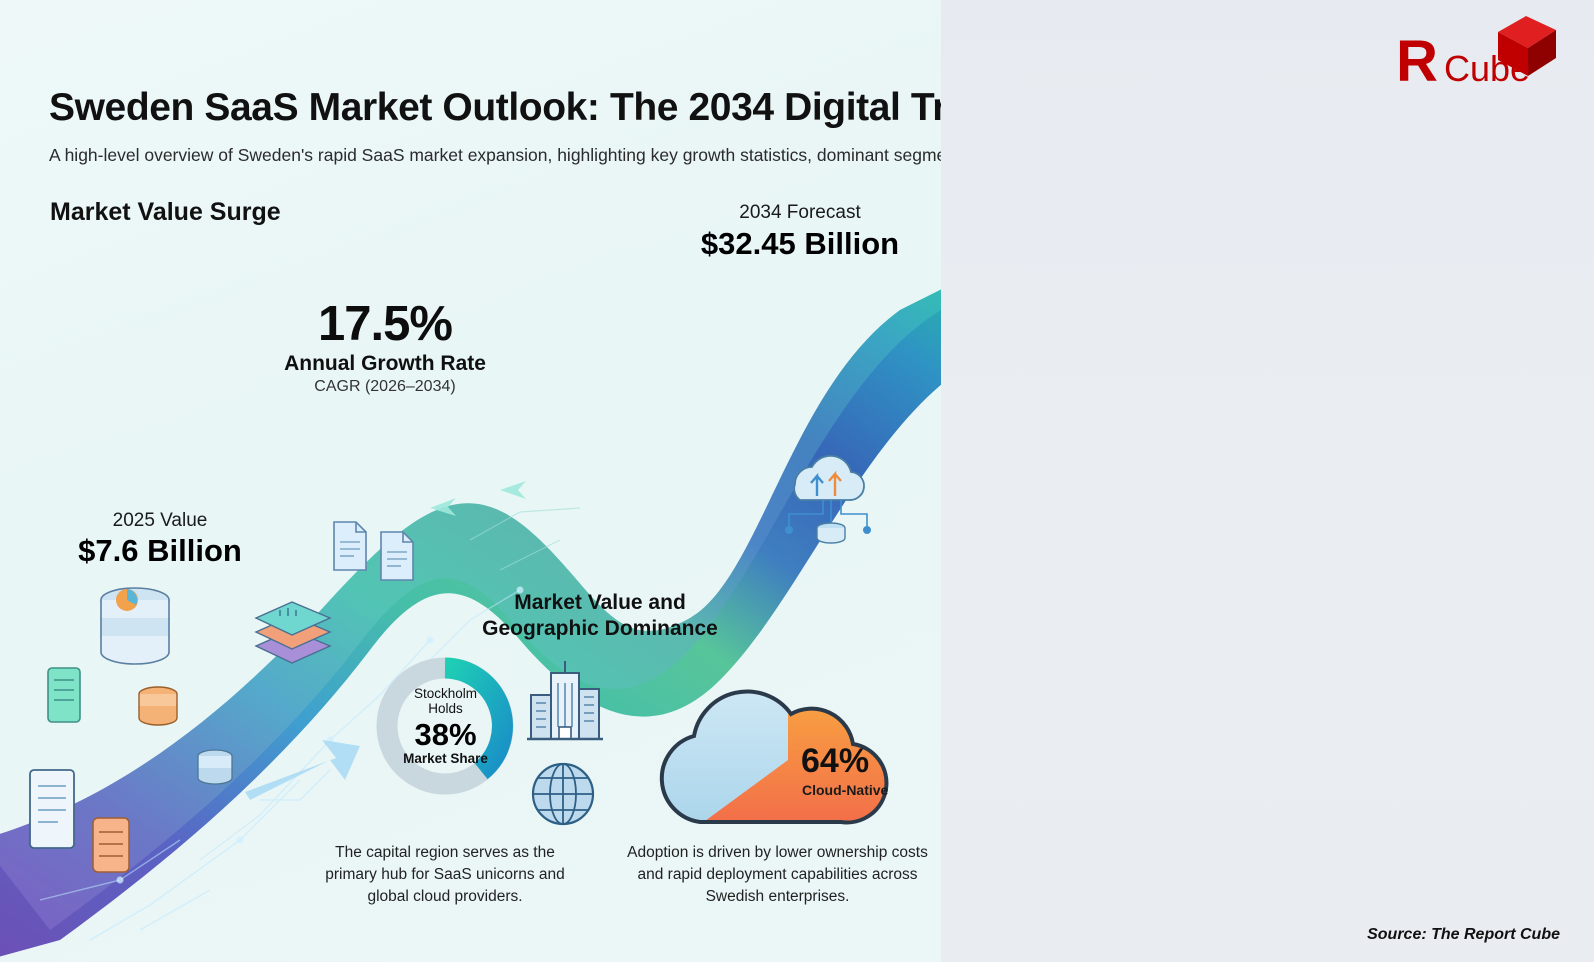 Image resolution: width=1594 pixels, height=962 pixels. What do you see at coordinates (800, 243) in the screenshot?
I see `forecast-value: $32.45 Billion` at bounding box center [800, 243].